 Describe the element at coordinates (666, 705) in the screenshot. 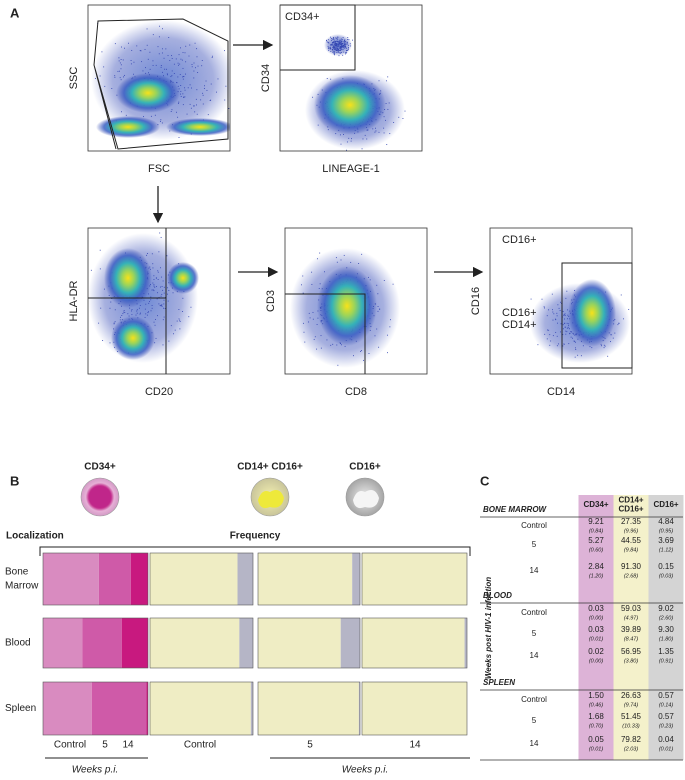

I see `cell-sd: (0.14)` at that location.